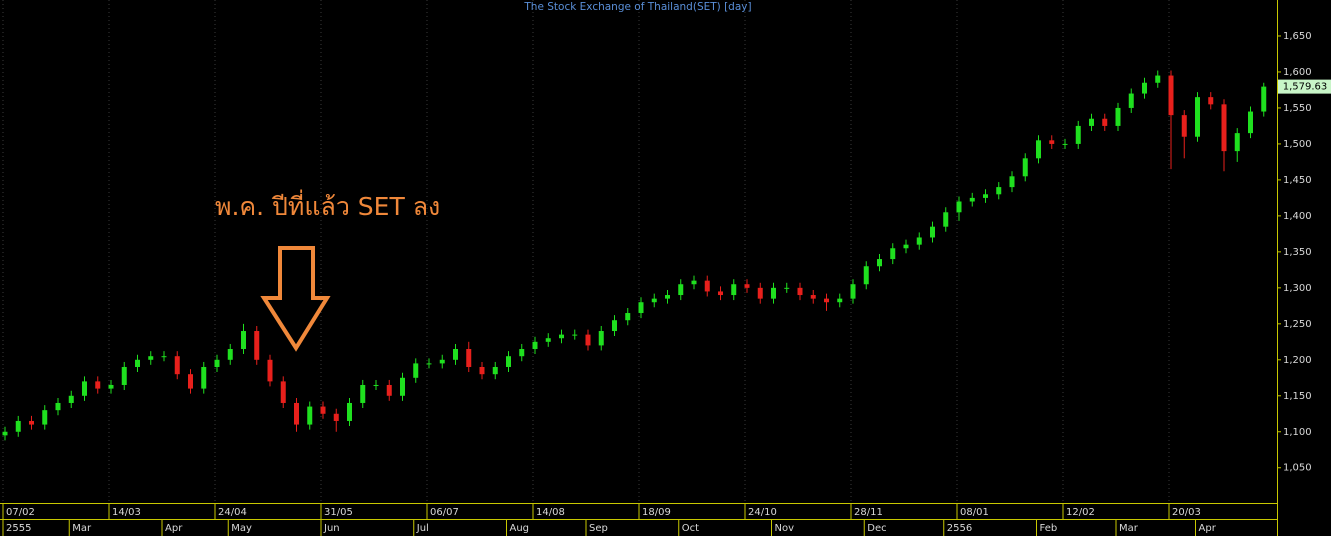  Describe the element at coordinates (1297, 252) in the screenshot. I see `y-tick-label: 1,350` at that location.